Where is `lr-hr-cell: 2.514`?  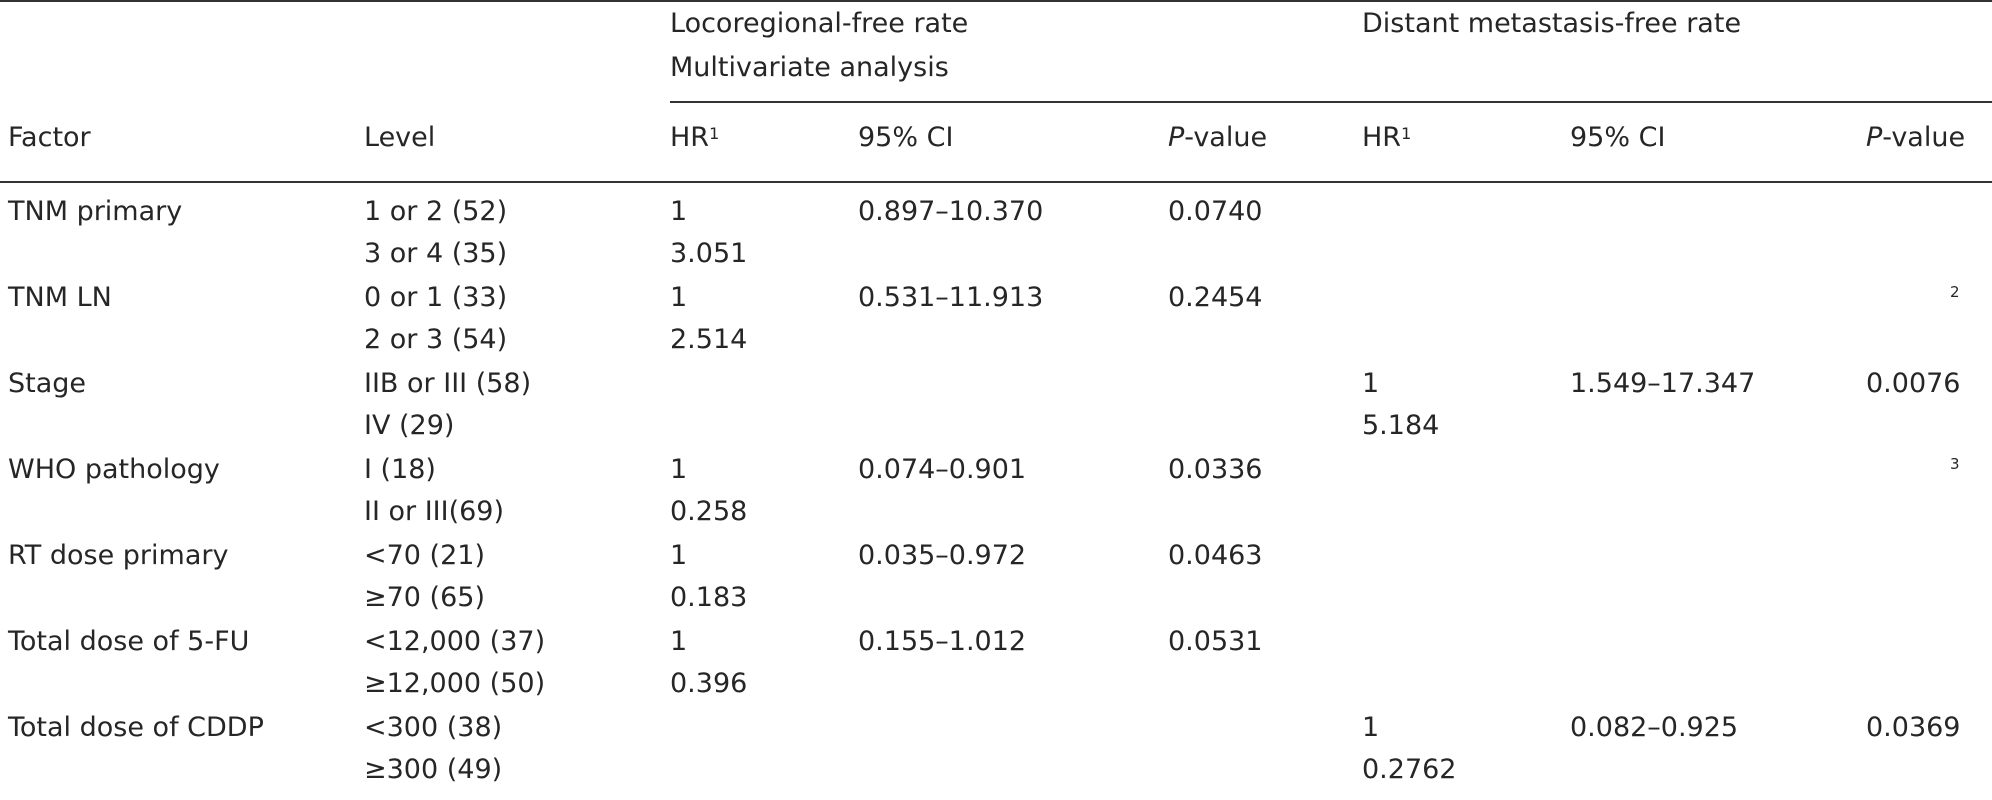
lr-hr-cell: 2.514 is located at coordinates (709, 339).